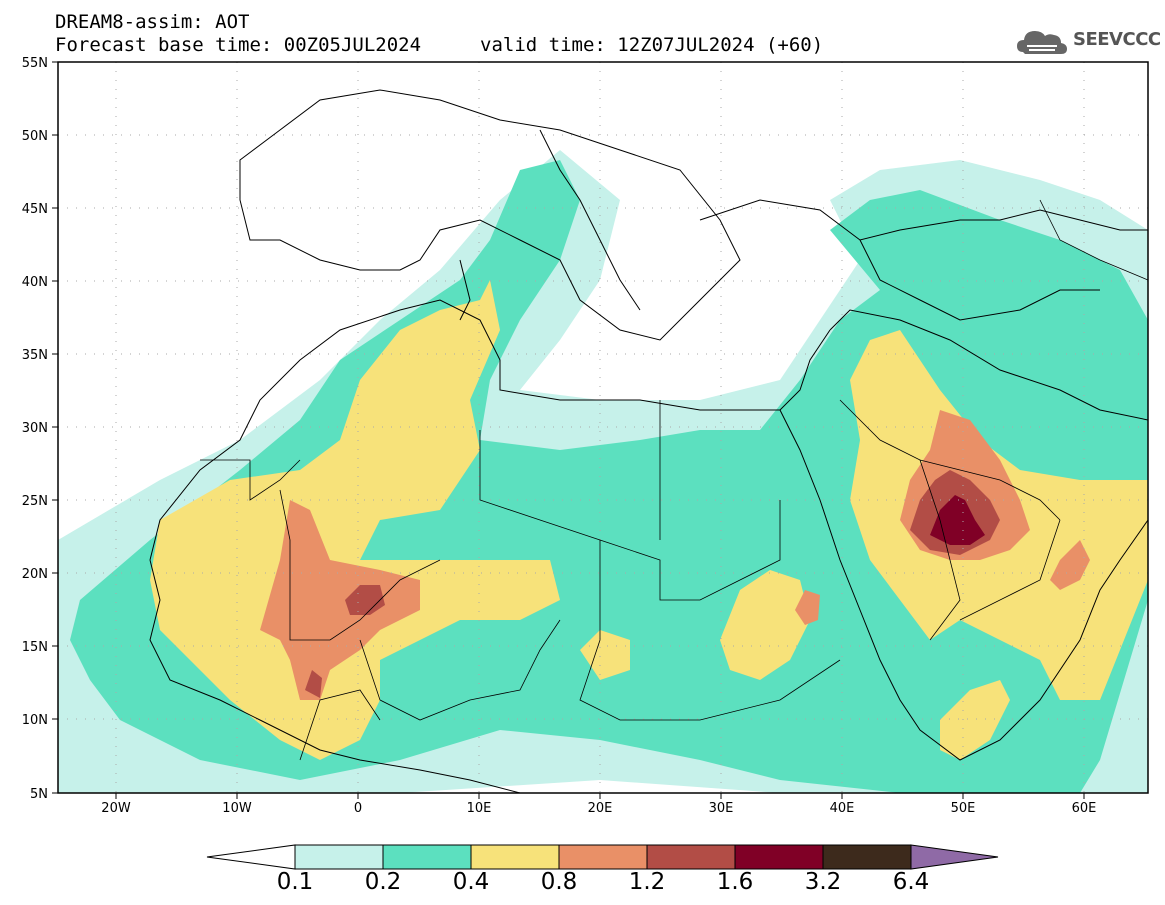  I want to click on colorbar, so click(602, 857).